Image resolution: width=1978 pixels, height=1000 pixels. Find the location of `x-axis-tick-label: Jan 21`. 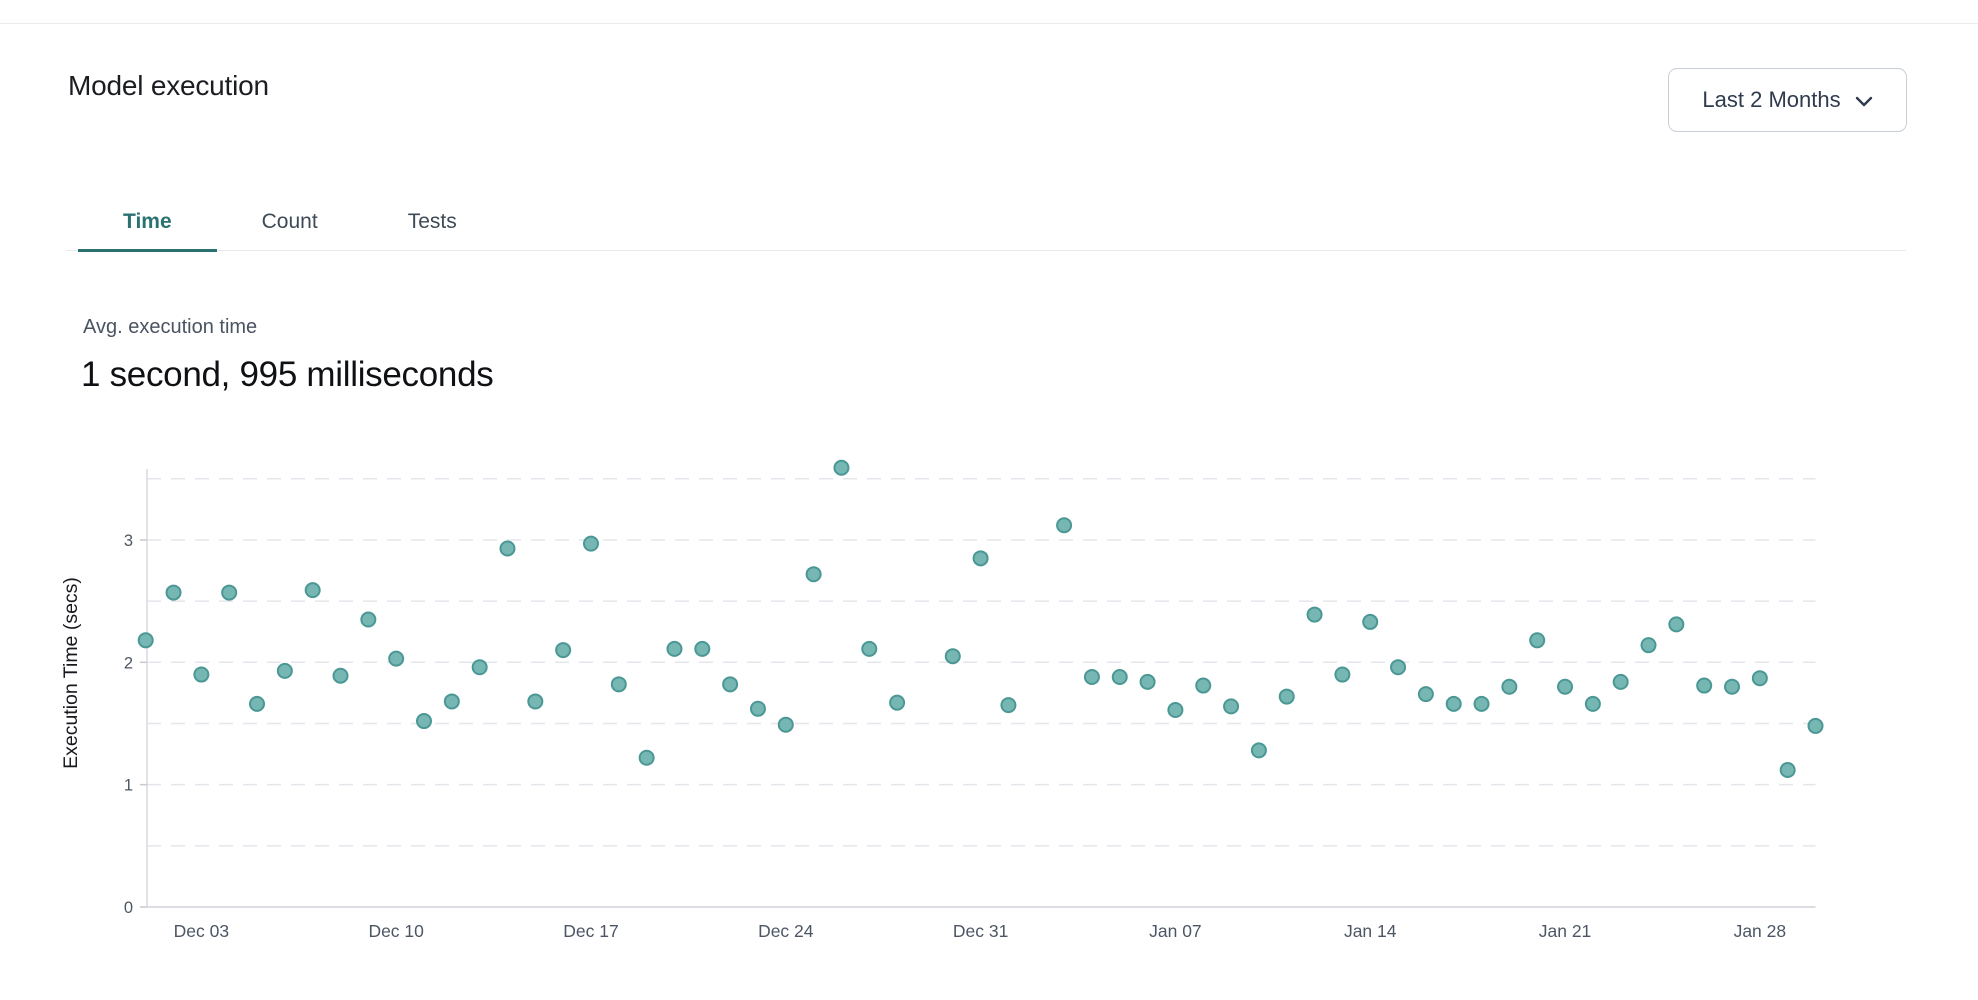

x-axis-tick-label: Jan 21 is located at coordinates (1565, 931).